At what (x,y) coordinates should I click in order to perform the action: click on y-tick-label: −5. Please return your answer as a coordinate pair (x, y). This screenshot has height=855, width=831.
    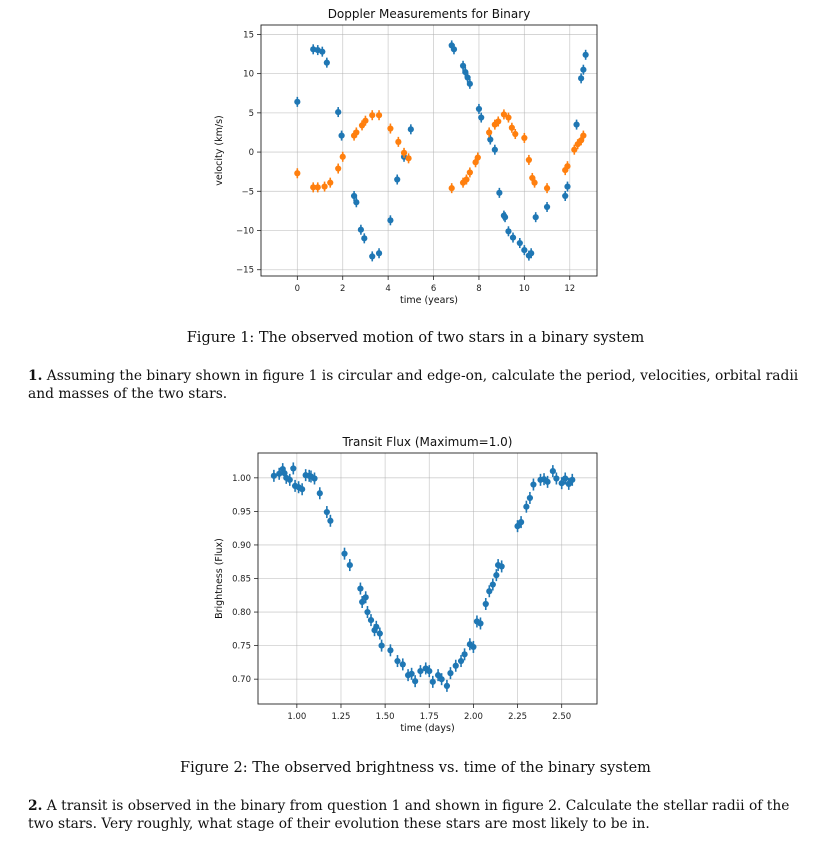
    Looking at the image, I should click on (247, 192).